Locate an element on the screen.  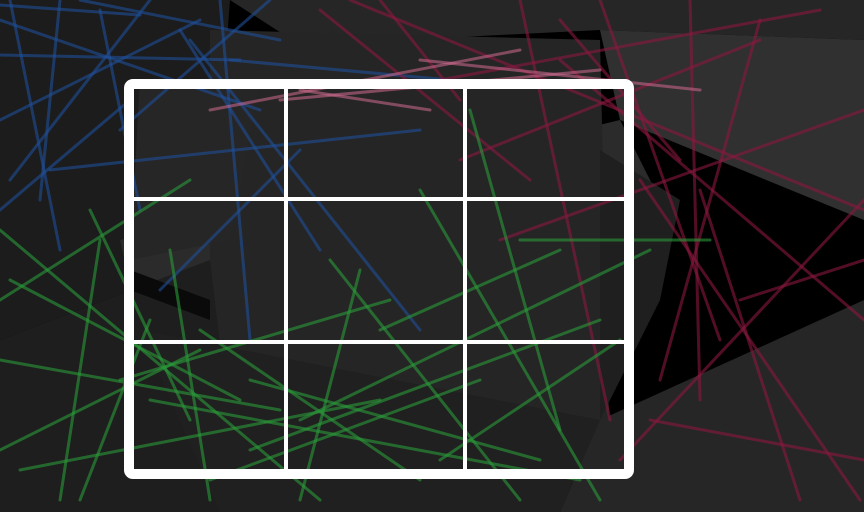
grid-cell-r2c2 is located at coordinates (375, 270).